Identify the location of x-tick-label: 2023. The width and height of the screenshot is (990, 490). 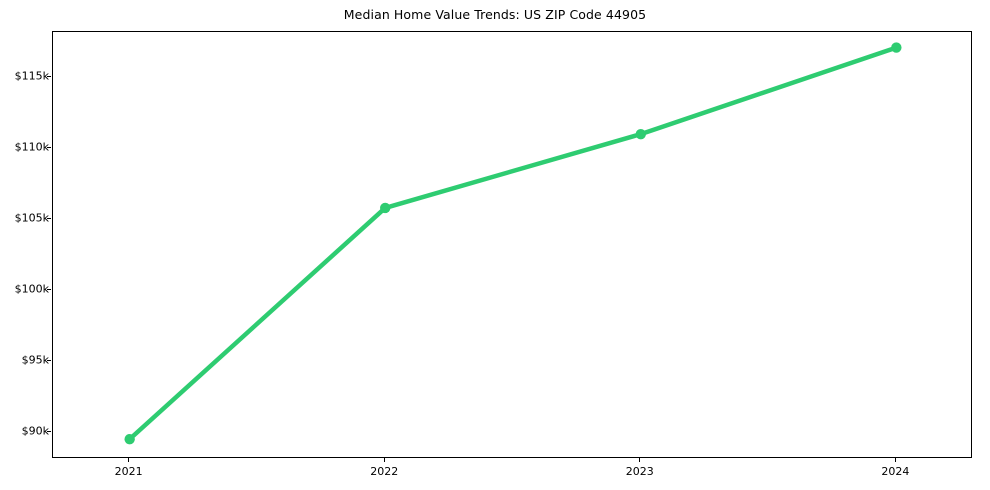
(639, 471).